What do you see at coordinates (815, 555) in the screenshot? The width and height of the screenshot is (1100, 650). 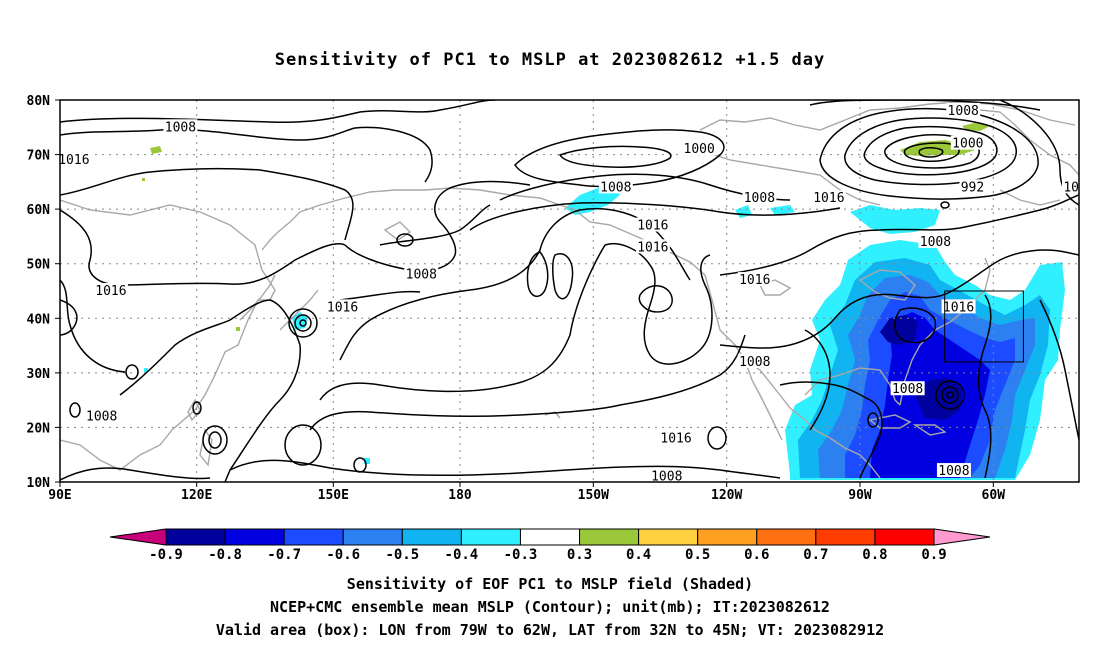 I see `colorbar-label: 0.7` at bounding box center [815, 555].